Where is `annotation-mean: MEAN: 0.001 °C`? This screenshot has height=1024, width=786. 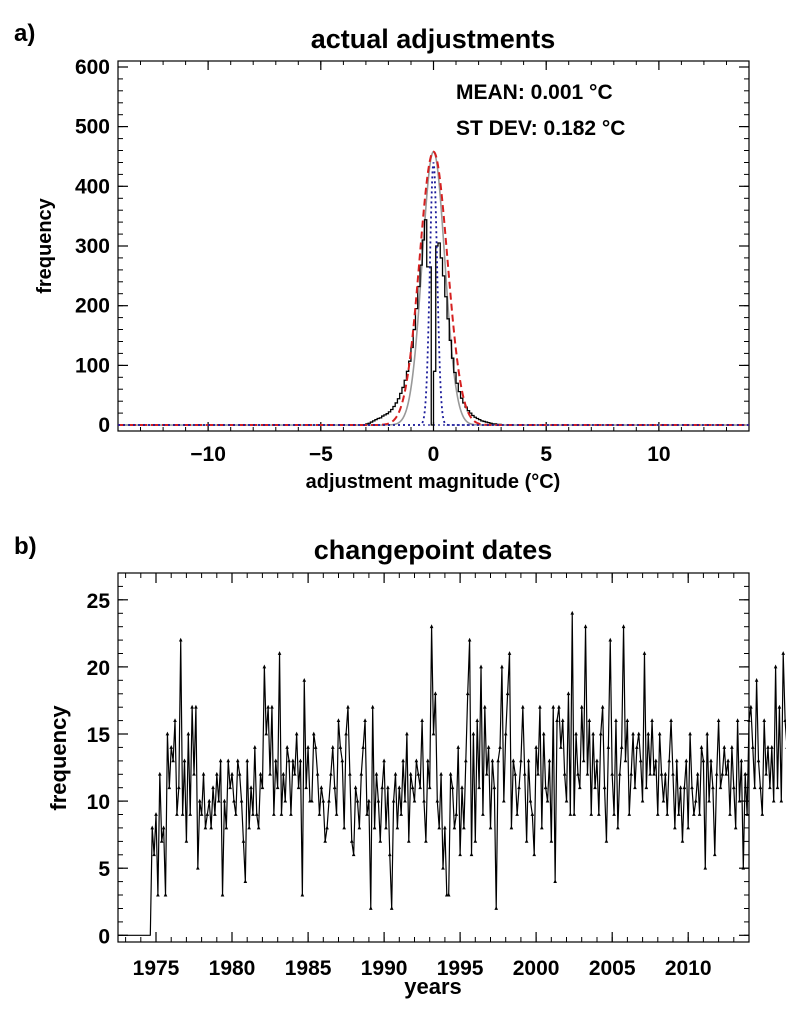
annotation-mean: MEAN: 0.001 °C is located at coordinates (534, 92).